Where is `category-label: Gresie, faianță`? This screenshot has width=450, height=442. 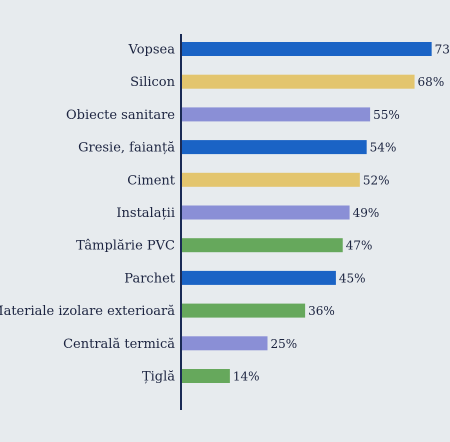 category-label: Gresie, faianță is located at coordinates (126, 148).